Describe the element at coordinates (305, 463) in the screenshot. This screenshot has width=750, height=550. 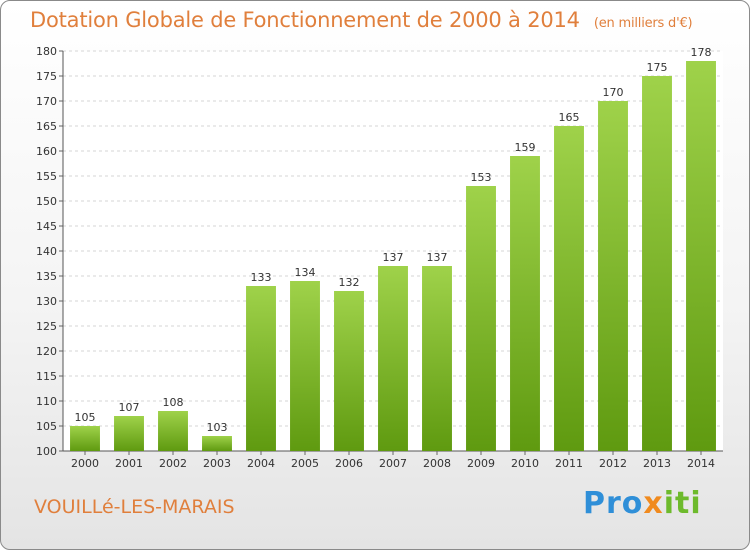
I see `x-tick-label: 2005` at that location.